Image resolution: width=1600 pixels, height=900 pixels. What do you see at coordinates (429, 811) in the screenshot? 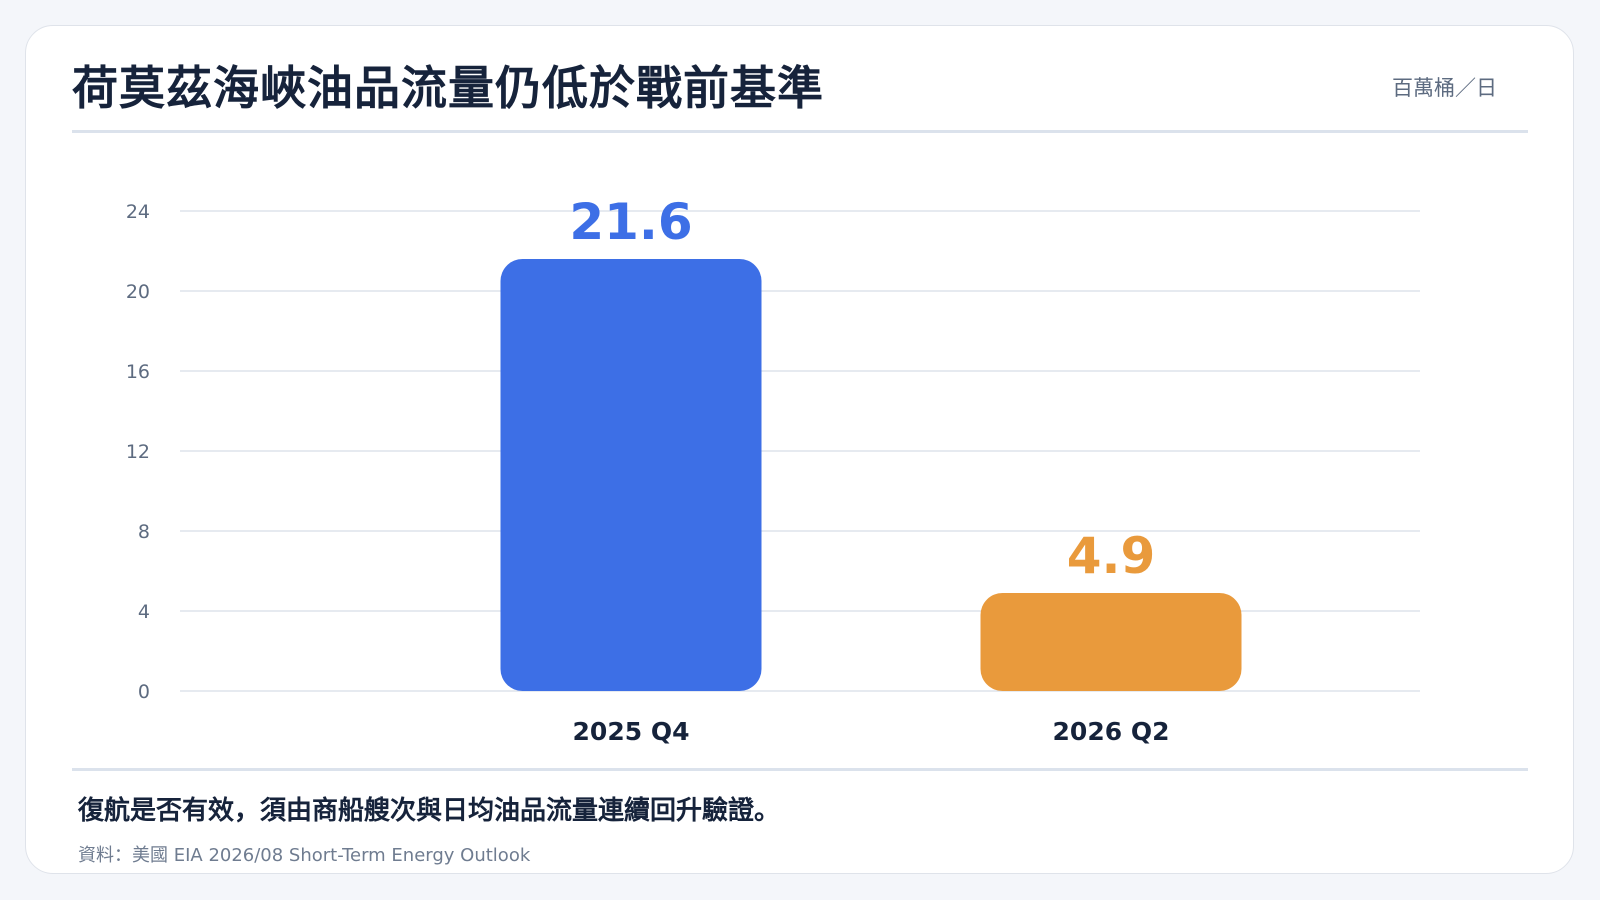
I see `footnote: 復航是否有效，須由商船艘次與日均油品流量連續回升驗證。` at bounding box center [429, 811].